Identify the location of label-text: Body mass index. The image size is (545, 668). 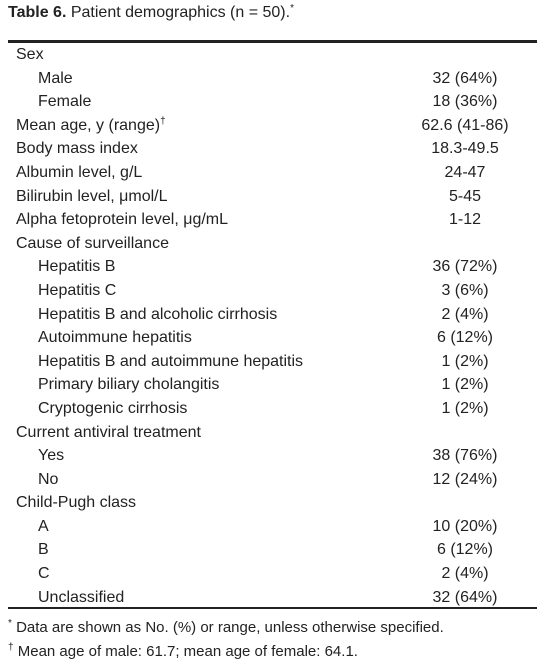
(77, 149).